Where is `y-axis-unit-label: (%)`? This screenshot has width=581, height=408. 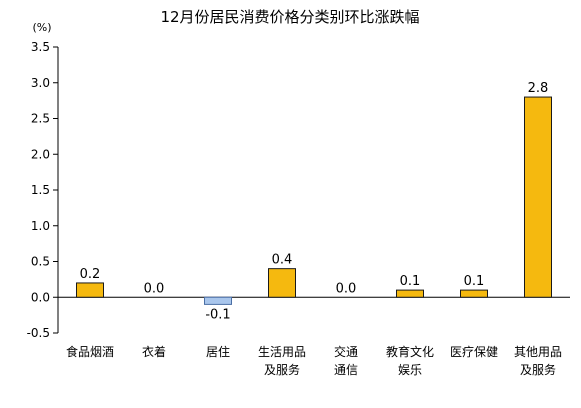
y-axis-unit-label: (%) is located at coordinates (41, 27).